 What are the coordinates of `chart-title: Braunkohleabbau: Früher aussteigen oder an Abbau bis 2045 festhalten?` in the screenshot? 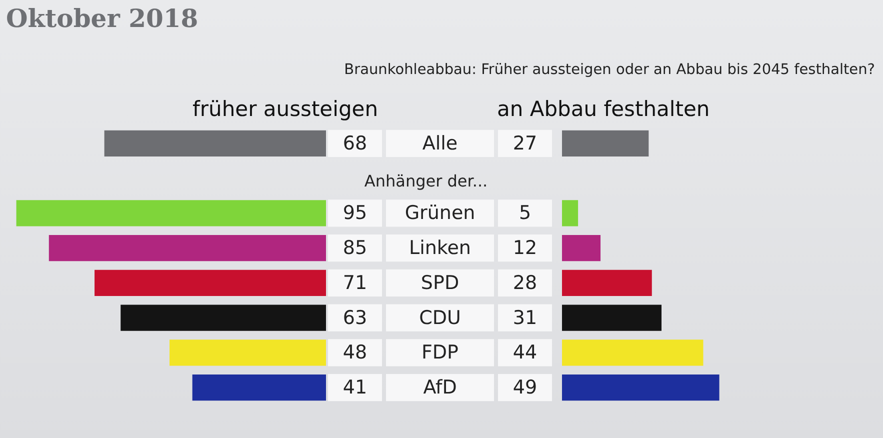 It's located at (609, 70).